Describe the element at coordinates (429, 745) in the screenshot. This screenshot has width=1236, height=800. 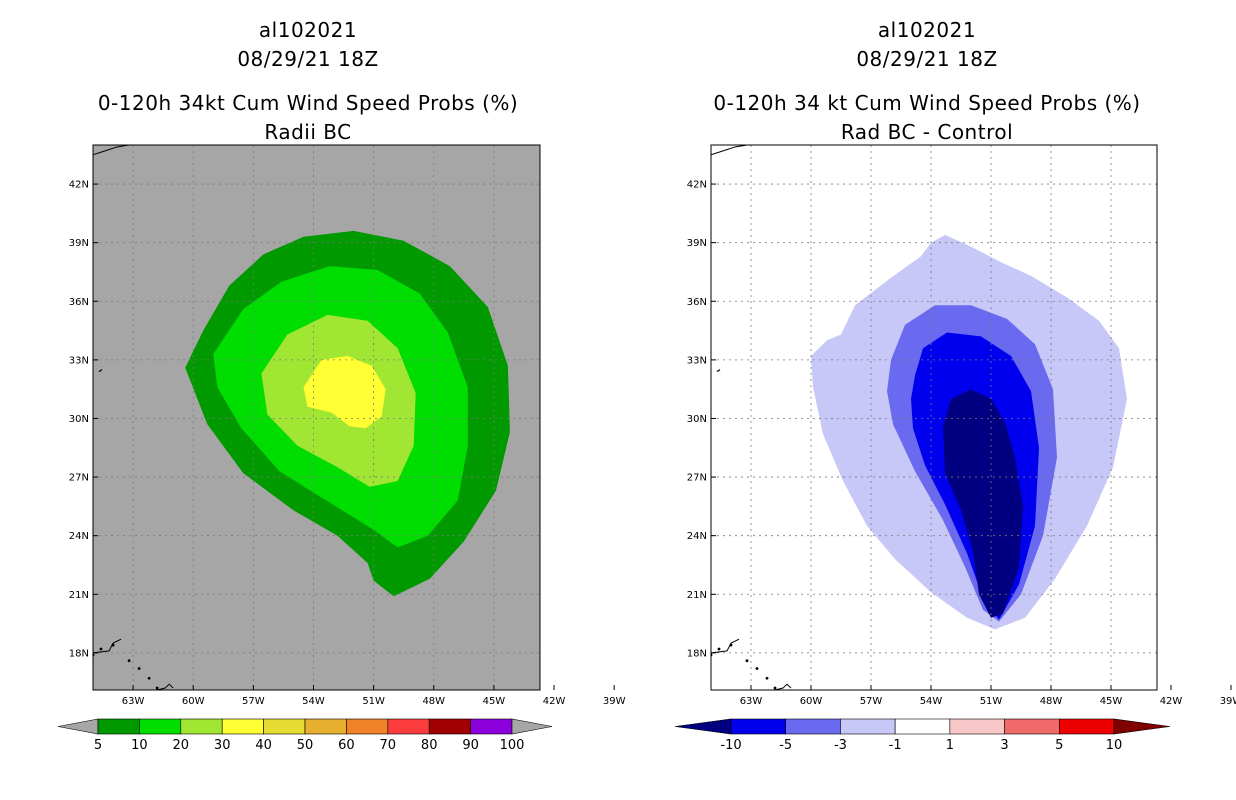
I see `colorbar-label-8: 80` at that location.